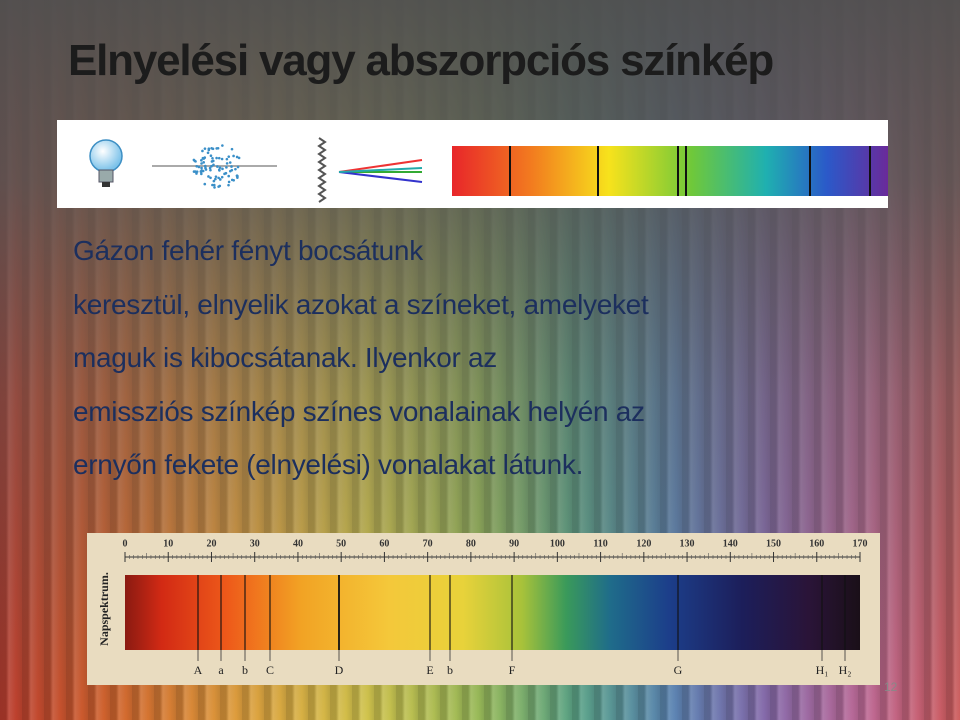 The width and height of the screenshot is (960, 720). What do you see at coordinates (421, 60) in the screenshot?
I see `slide-title: Elnyelési vagy abszorpciós színkép` at bounding box center [421, 60].